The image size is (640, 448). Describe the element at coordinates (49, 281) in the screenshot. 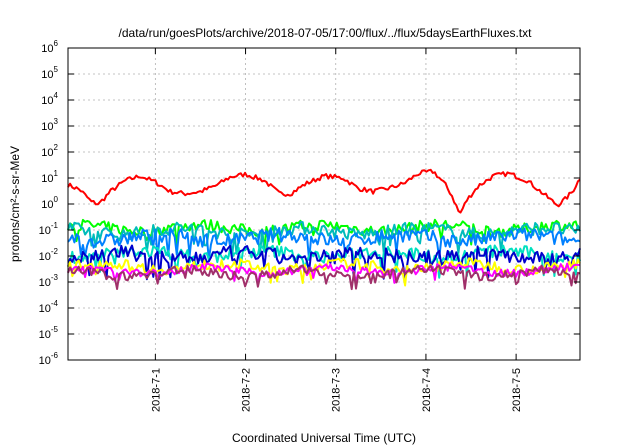

I see `y-tick-label: 10⁻³` at that location.